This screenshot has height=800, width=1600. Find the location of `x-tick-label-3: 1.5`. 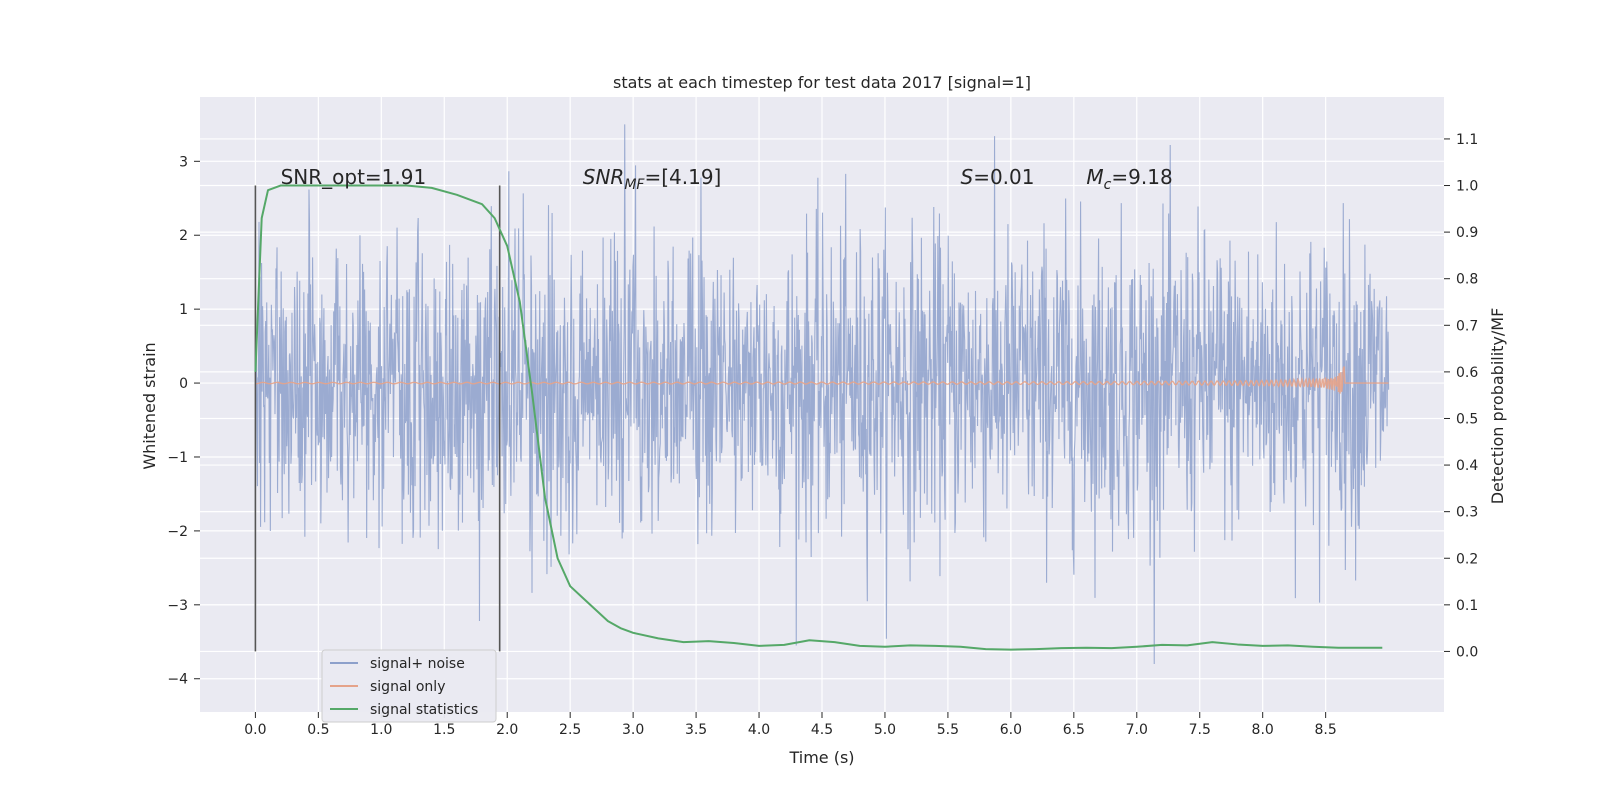

x-tick-label-3: 1.5 is located at coordinates (444, 730).